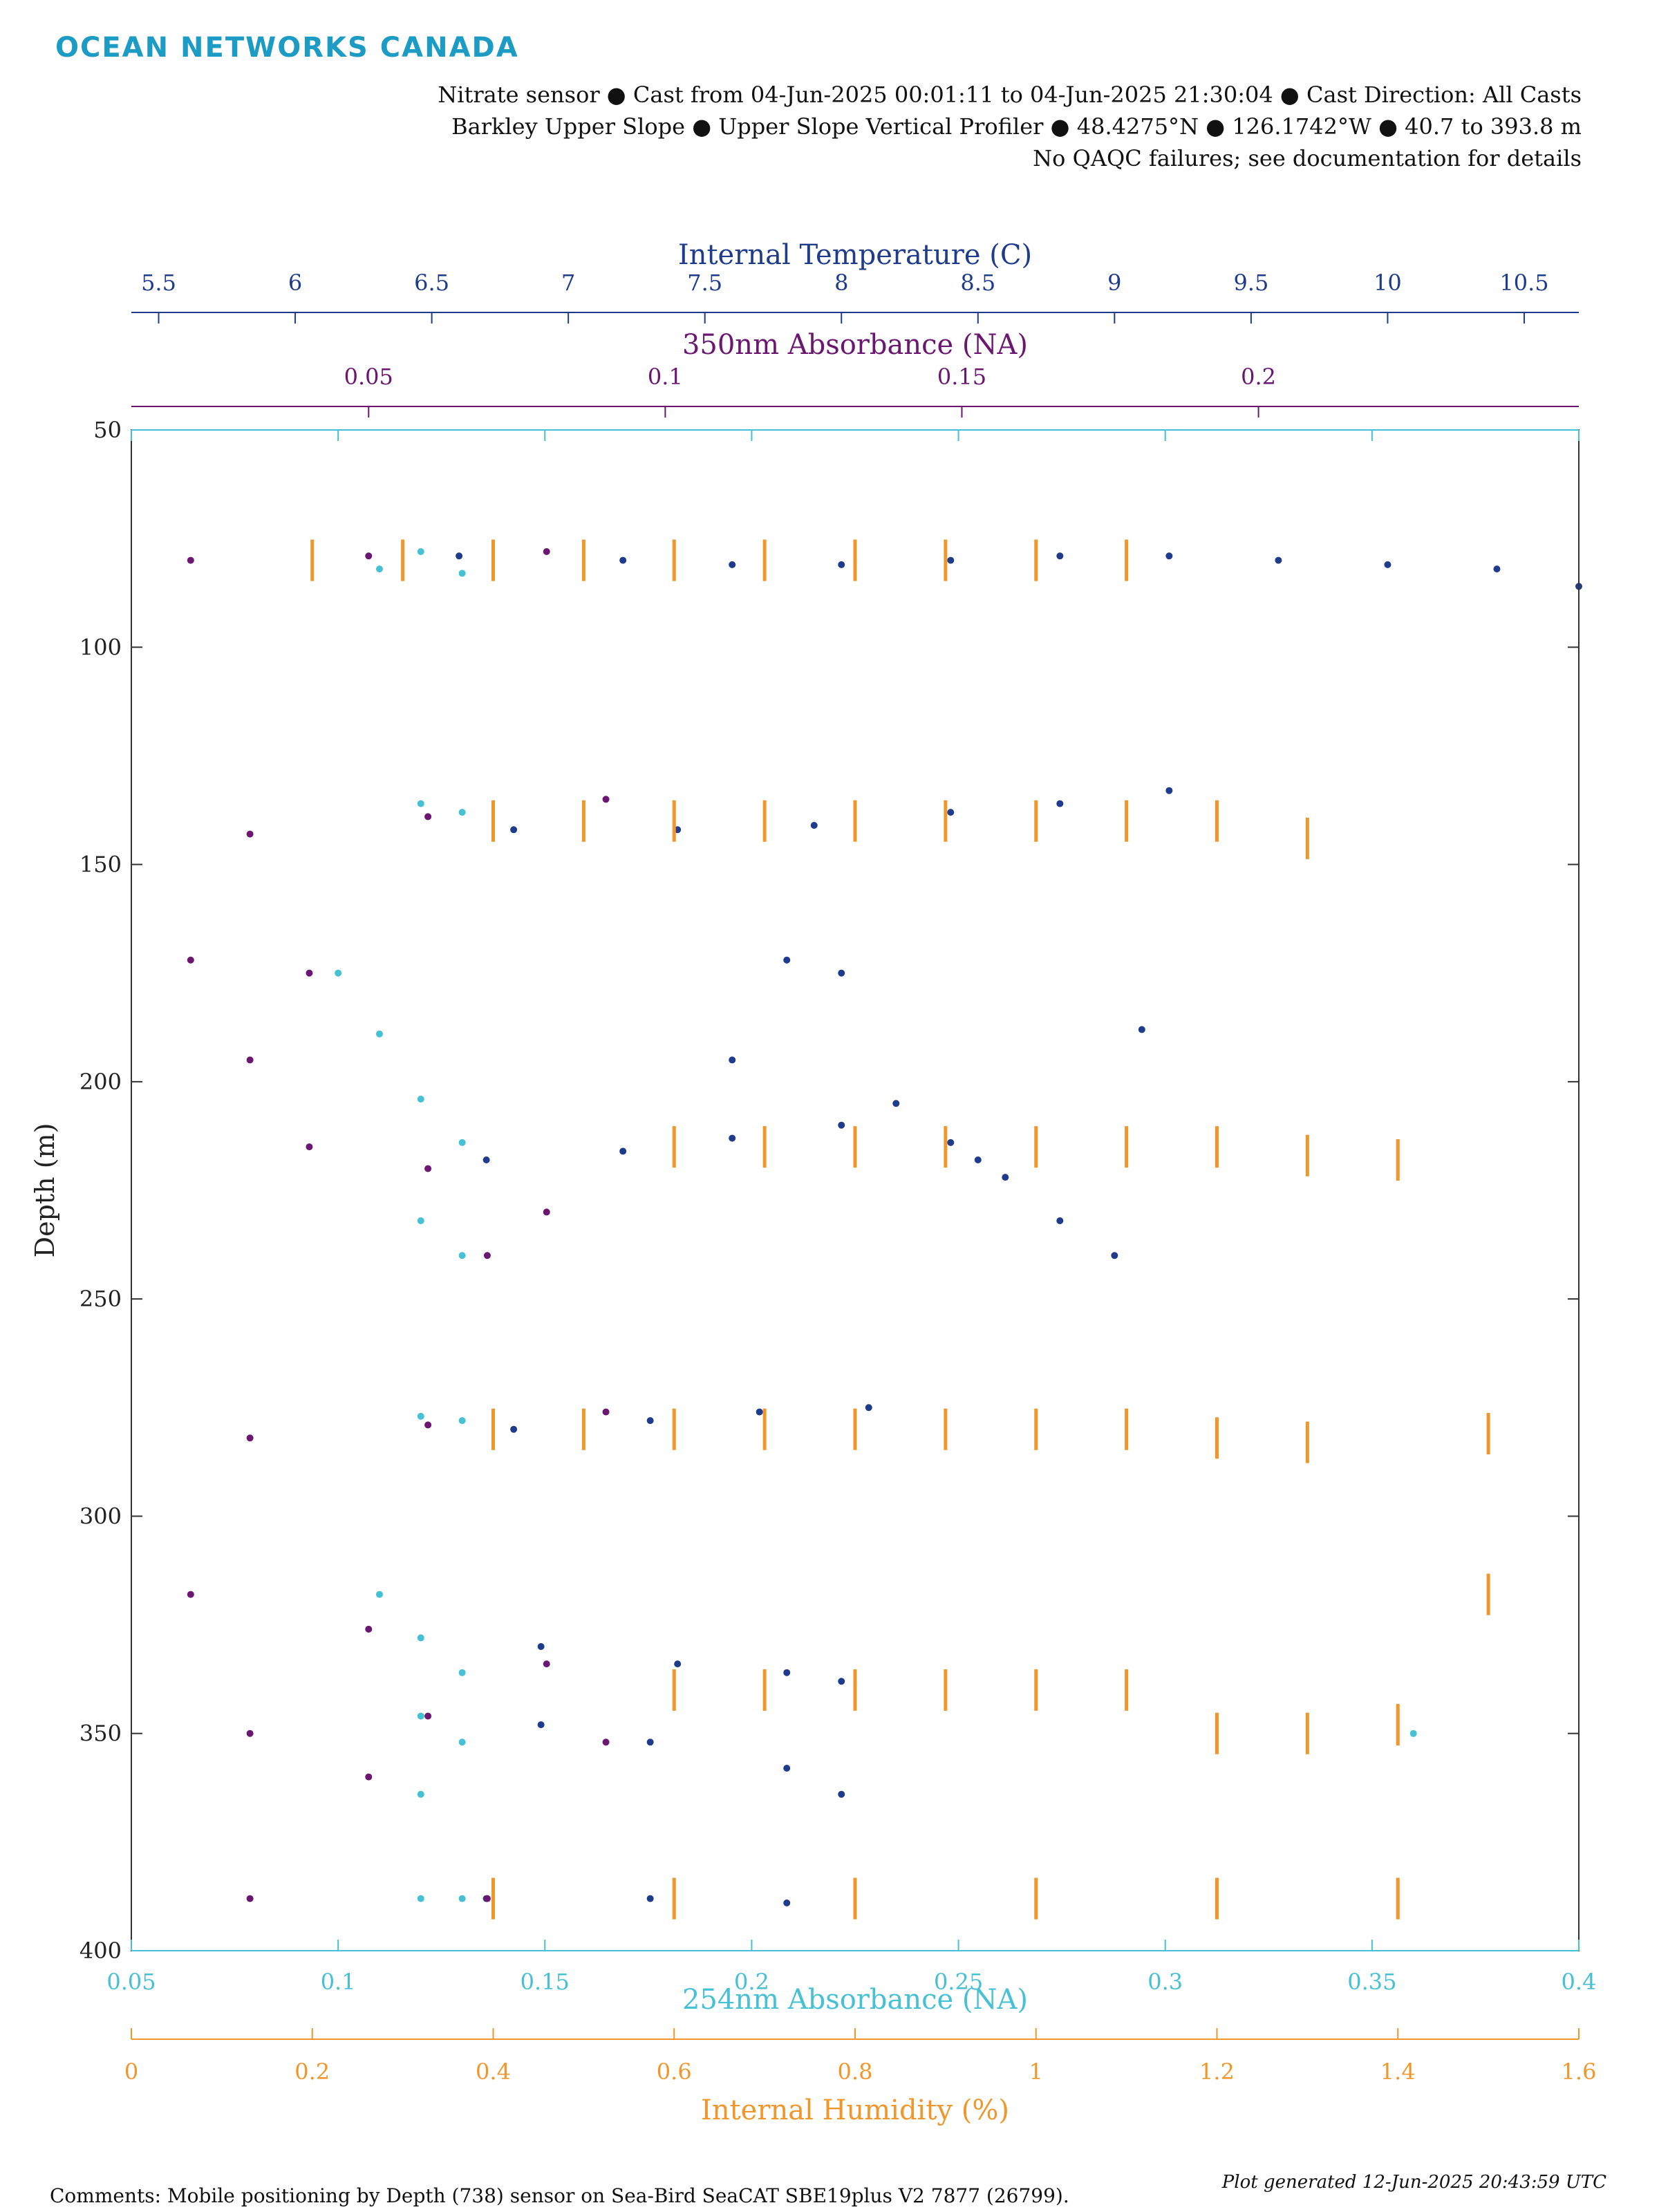  I want to click on humidity-tick-label: 1.2, so click(1217, 2072).